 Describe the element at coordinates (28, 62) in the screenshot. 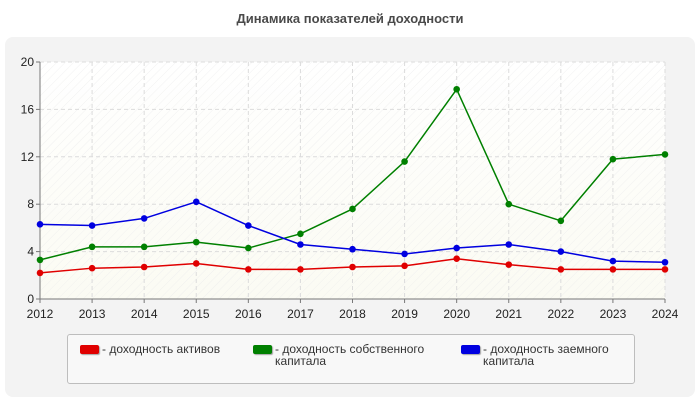

I see `y-tick-label: 20` at that location.